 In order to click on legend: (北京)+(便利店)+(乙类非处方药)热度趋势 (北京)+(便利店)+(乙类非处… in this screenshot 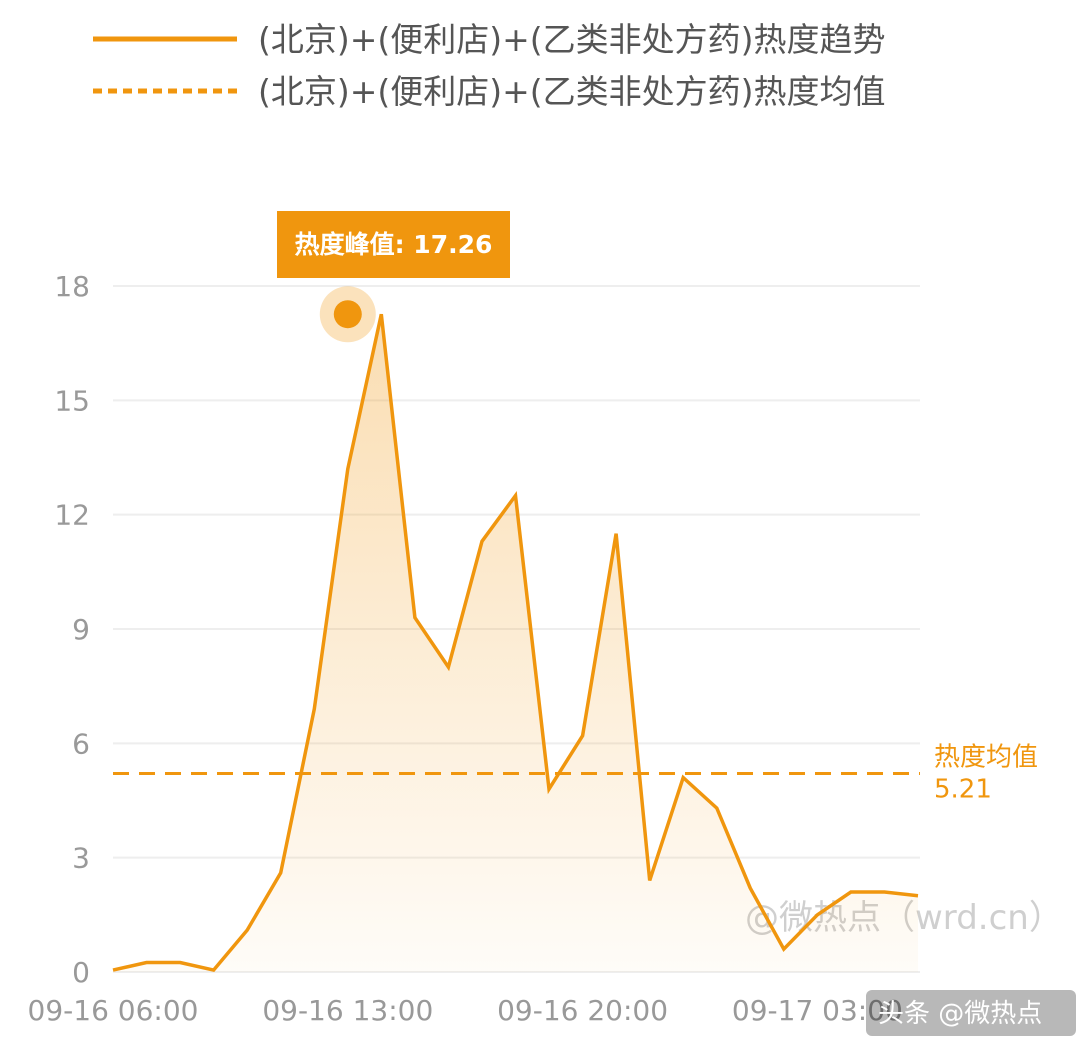, I will do `click(489, 65)`.